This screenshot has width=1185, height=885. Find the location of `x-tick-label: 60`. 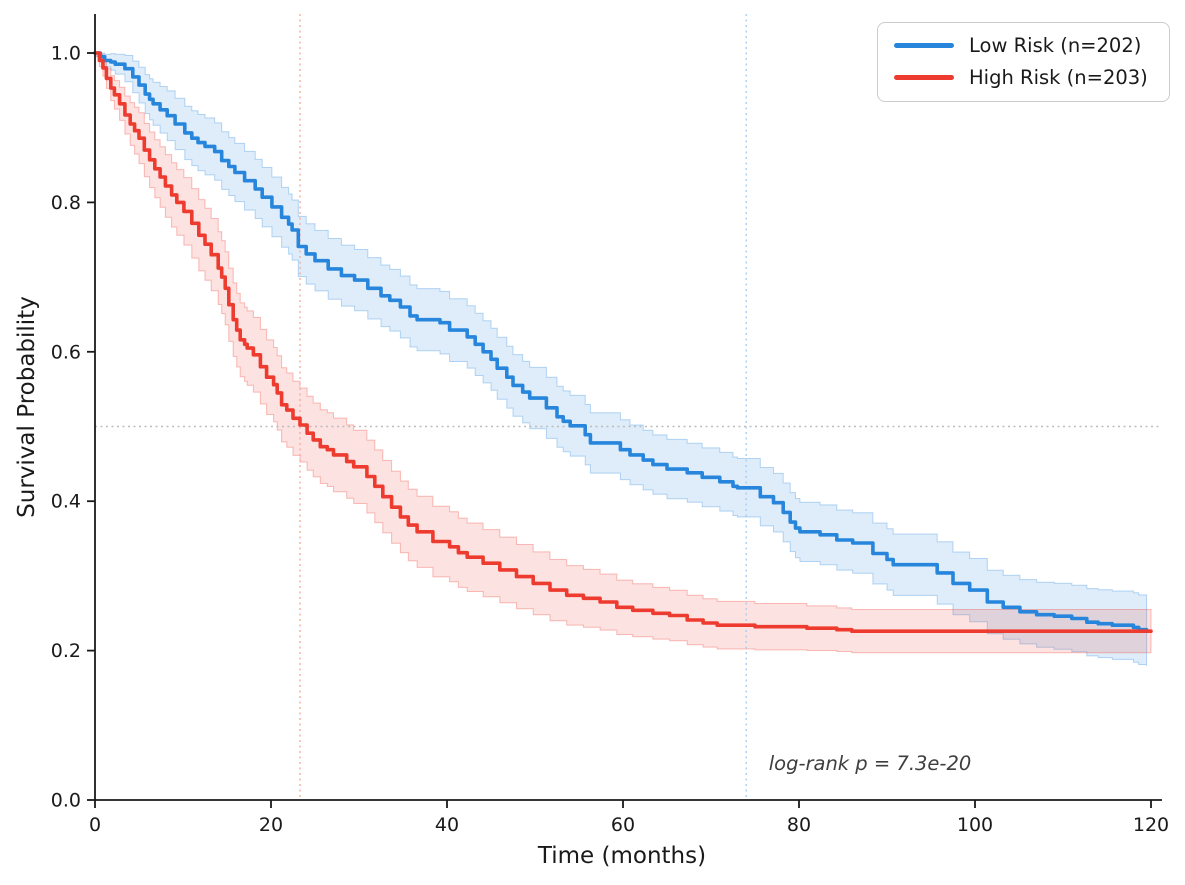

x-tick-label: 60 is located at coordinates (623, 825).